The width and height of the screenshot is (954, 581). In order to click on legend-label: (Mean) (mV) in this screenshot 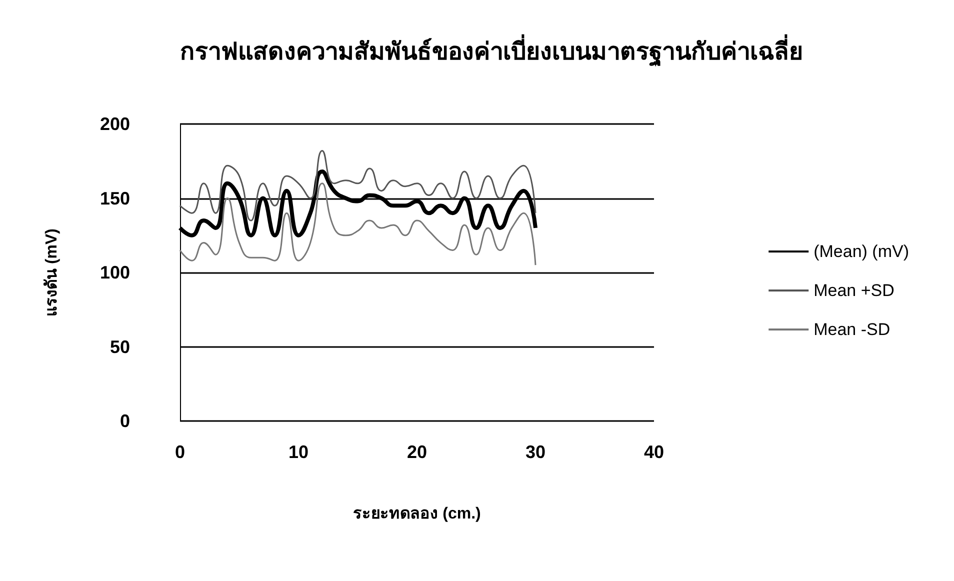, I will do `click(862, 251)`.